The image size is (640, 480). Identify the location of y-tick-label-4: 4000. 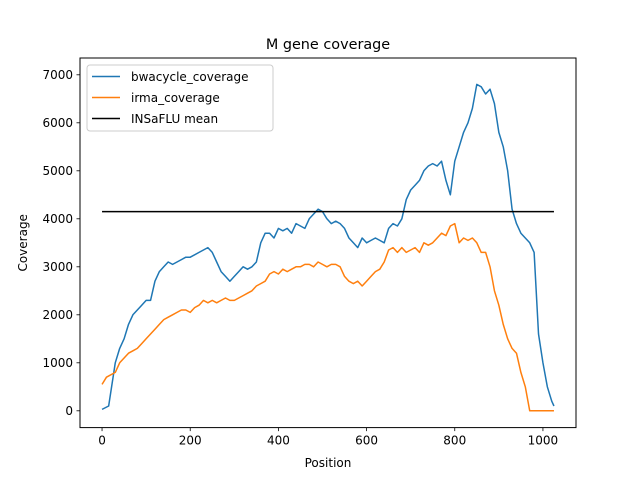
(57, 219).